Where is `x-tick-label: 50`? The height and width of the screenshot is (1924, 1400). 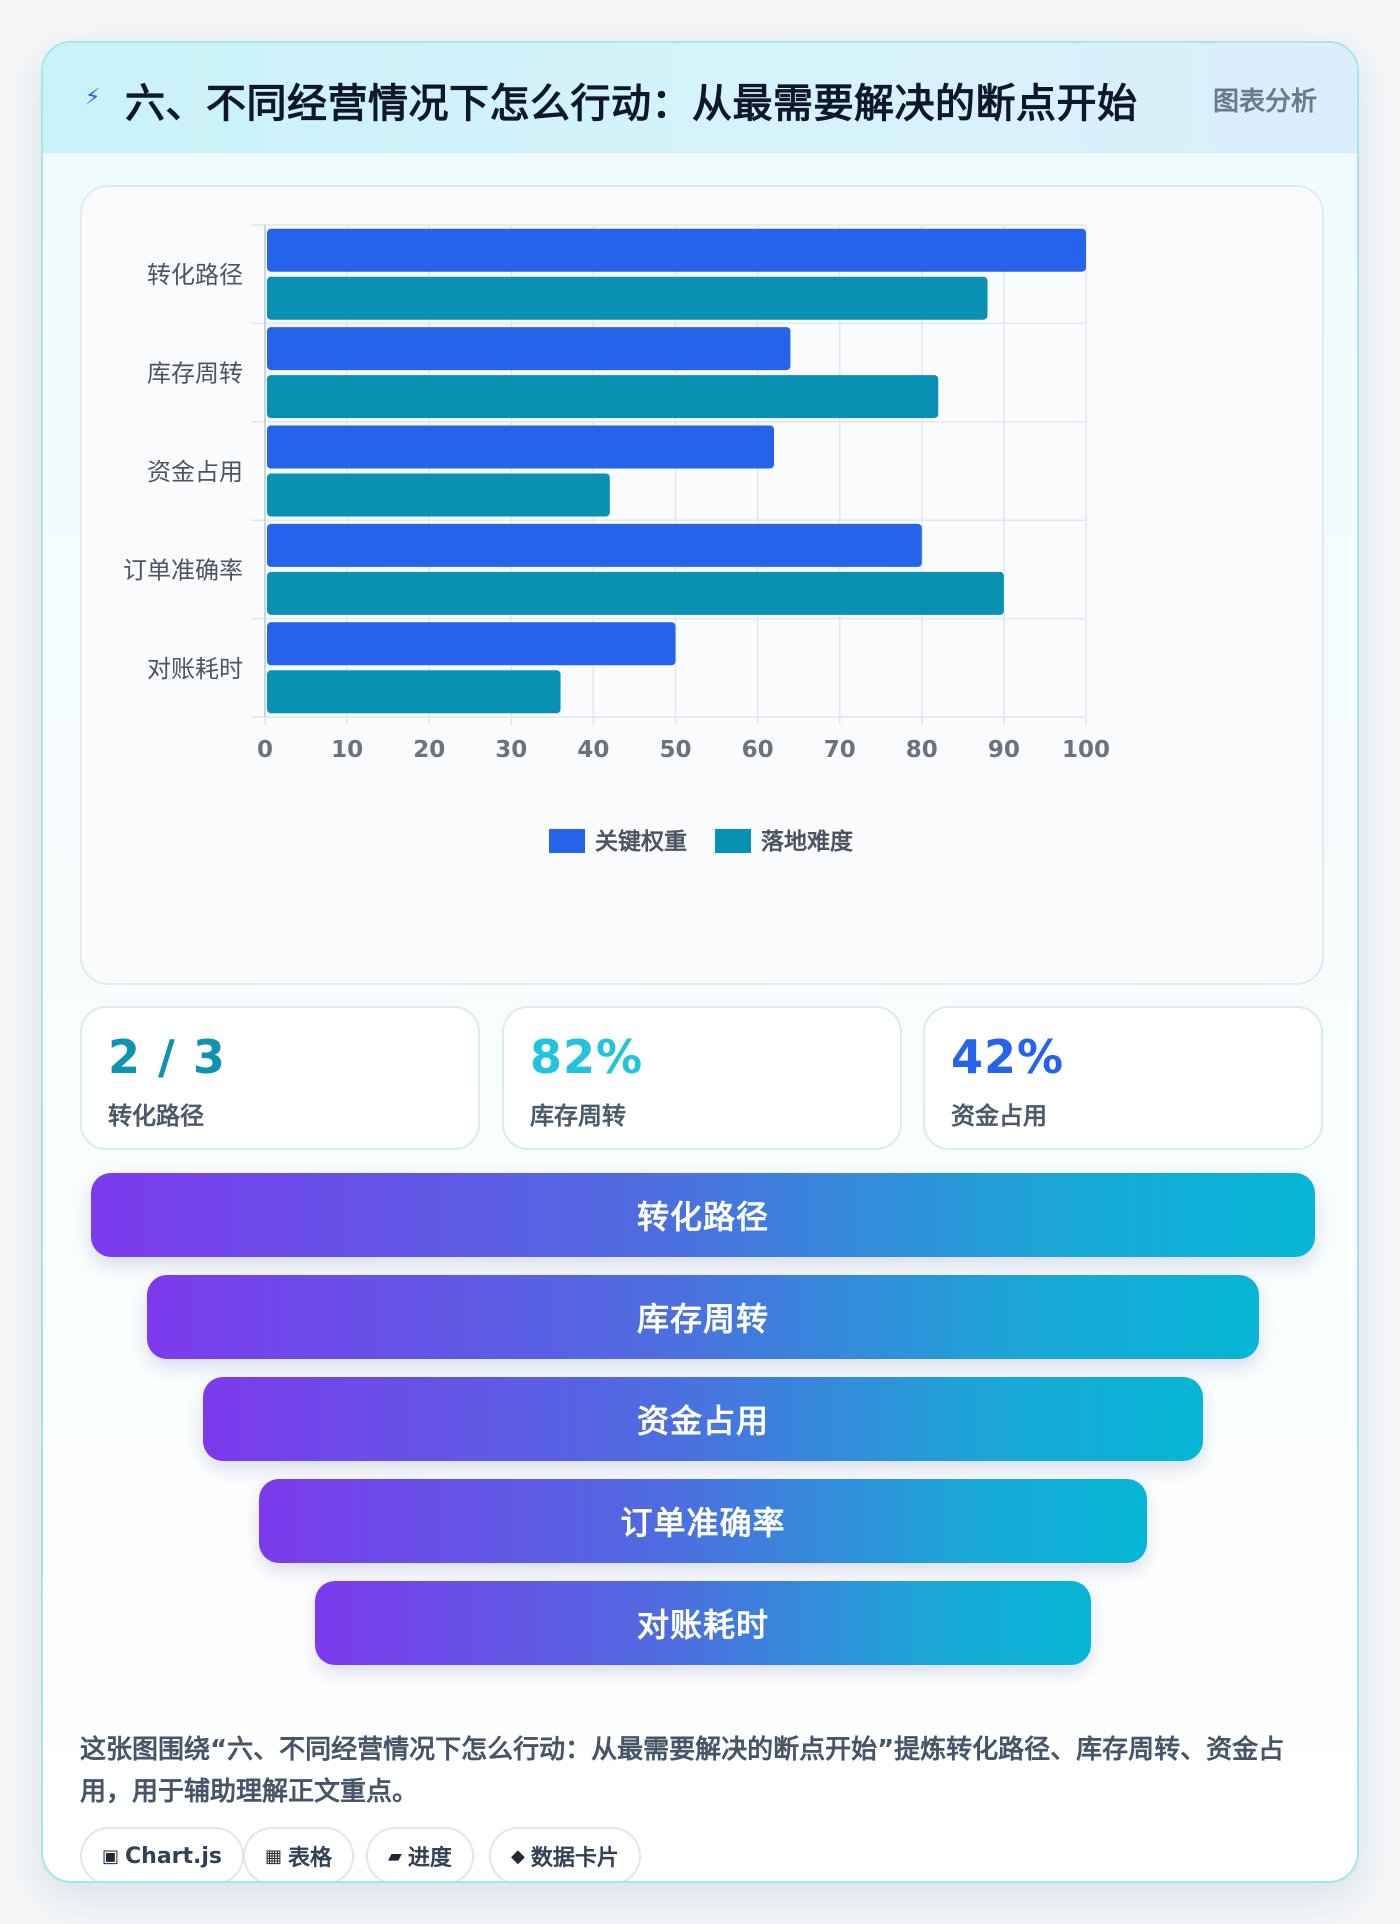
x-tick-label: 50 is located at coordinates (675, 750).